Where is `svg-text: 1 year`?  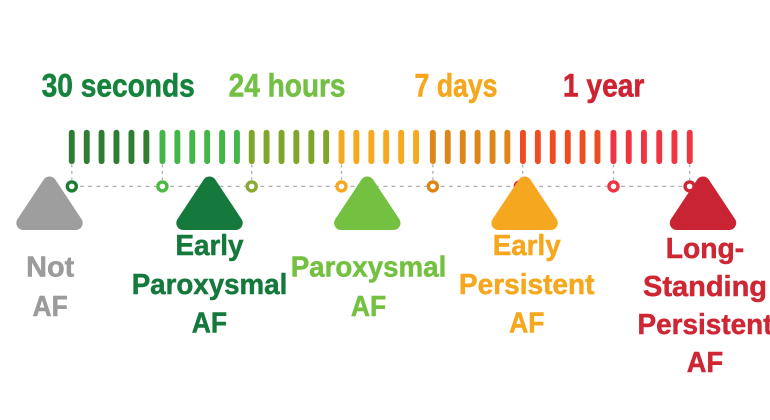
svg-text: 1 year is located at coordinates (604, 86).